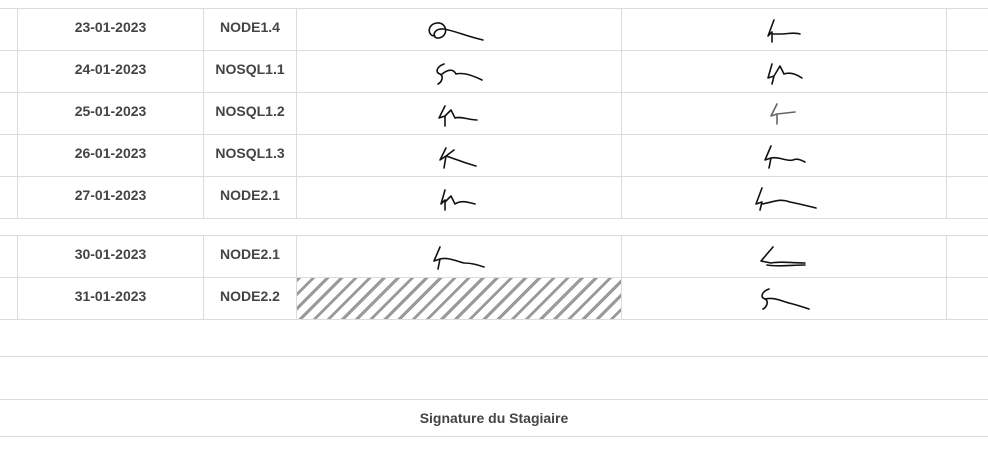 Image resolution: width=988 pixels, height=467 pixels. I want to click on date-cell: 27-01-2023, so click(110, 195).